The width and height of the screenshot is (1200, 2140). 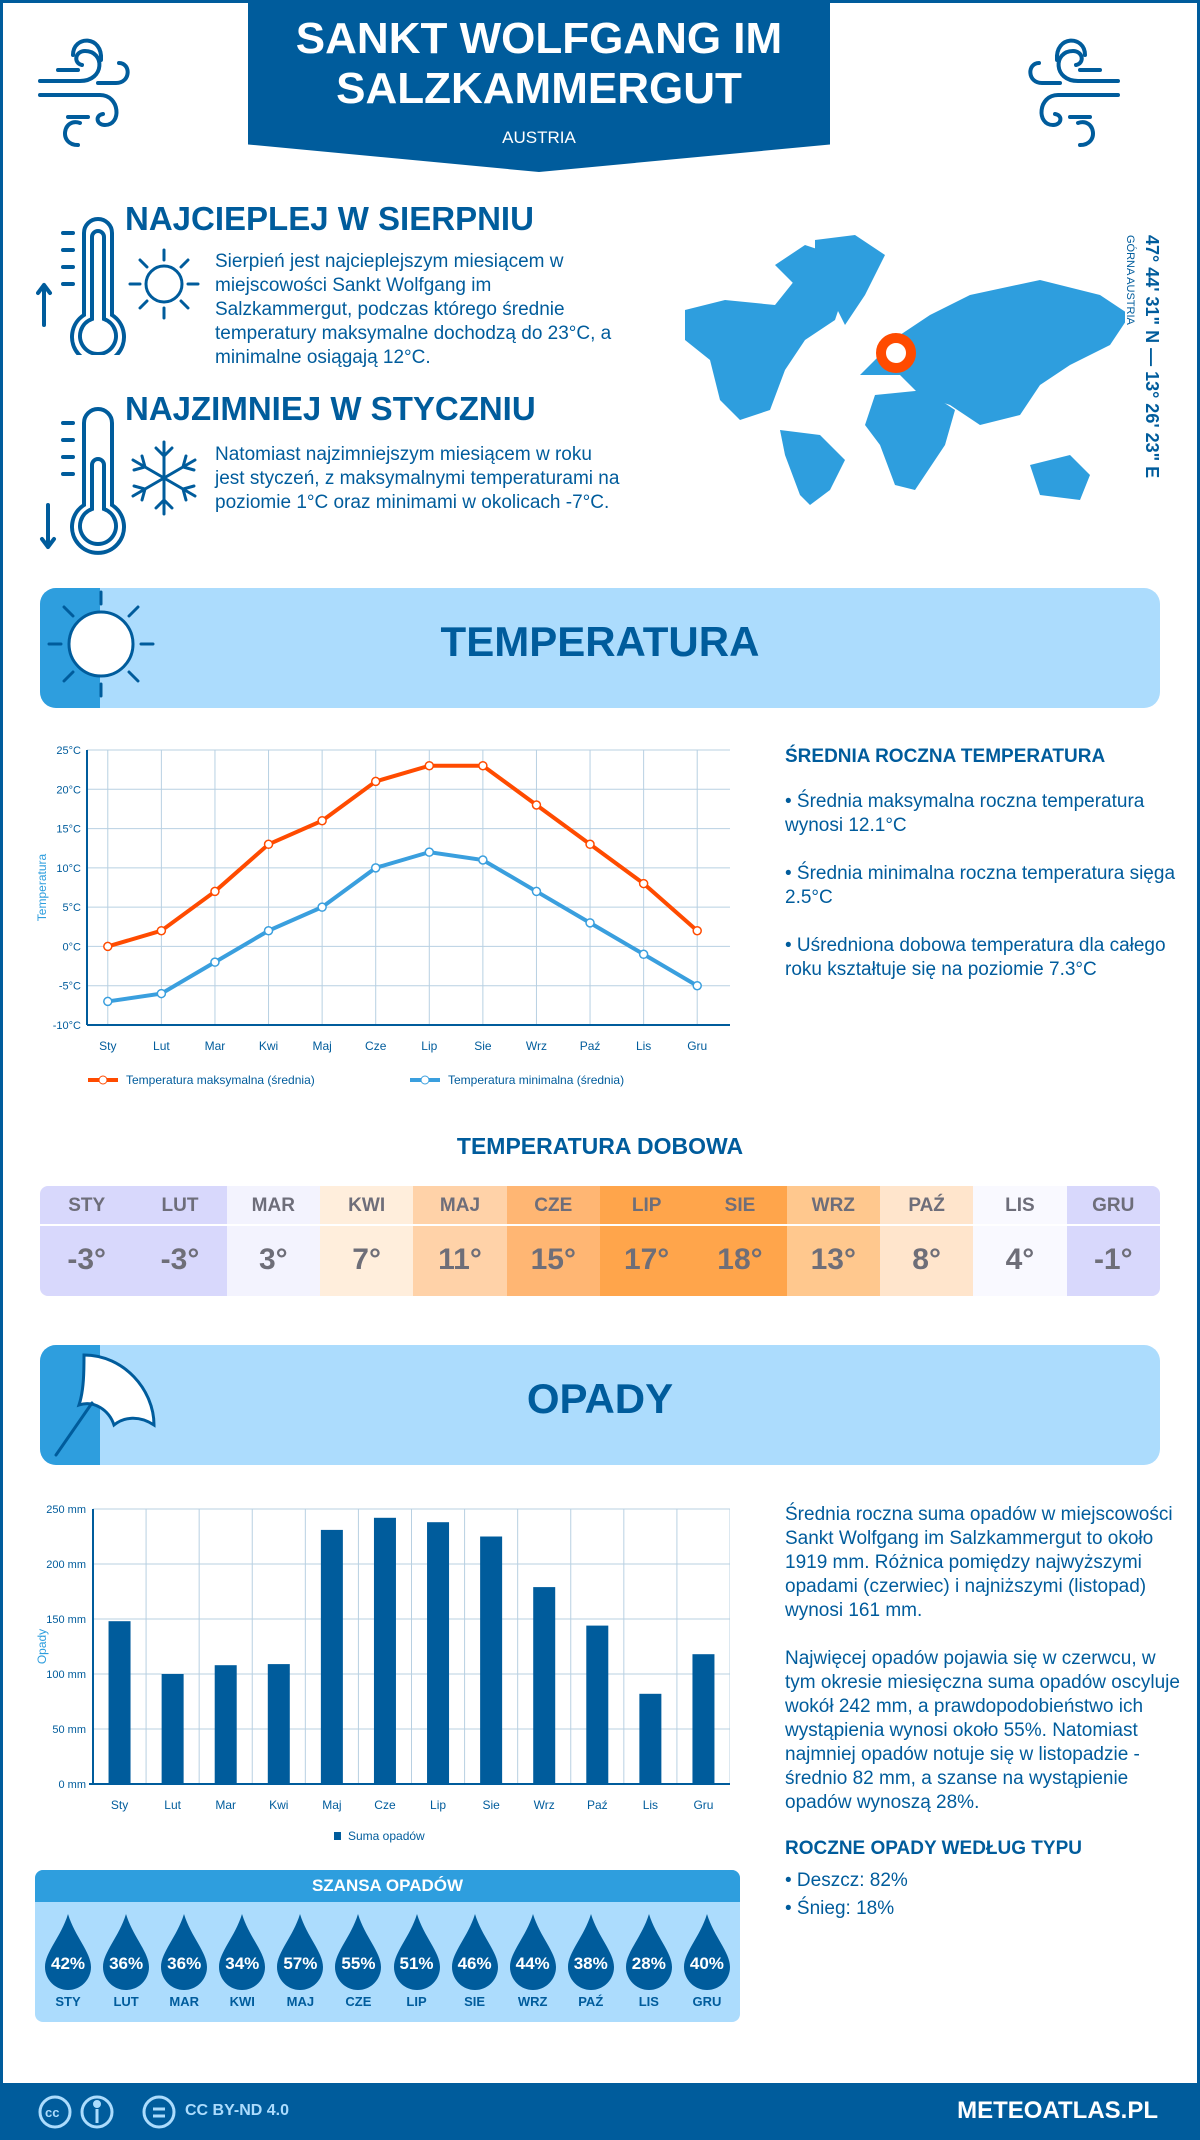 What do you see at coordinates (237, 2110) in the screenshot?
I see `license-label: CC BY-ND 4.0` at bounding box center [237, 2110].